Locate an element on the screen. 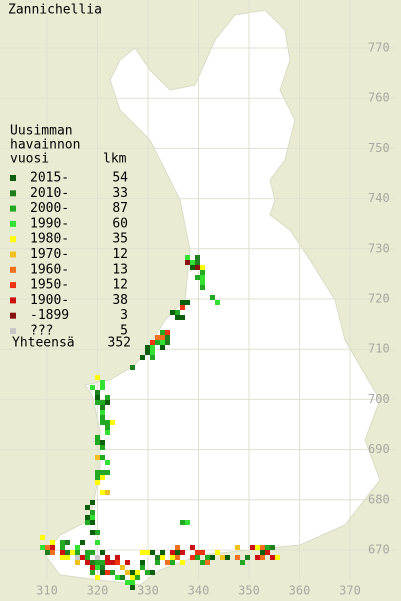 This screenshot has height=601, width=401. legend-count: 12 is located at coordinates (120, 285).